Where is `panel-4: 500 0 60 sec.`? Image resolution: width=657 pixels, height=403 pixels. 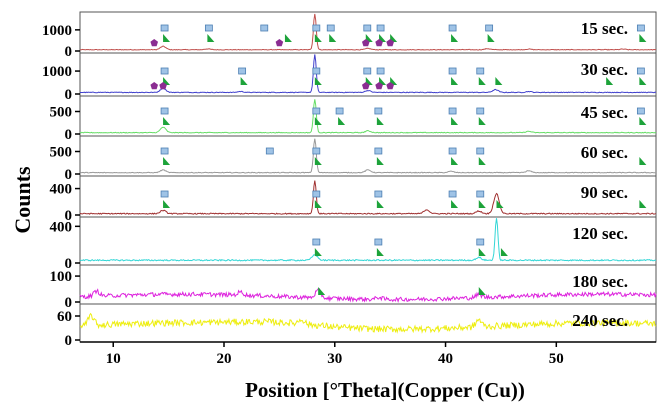 panel-4: 500 0 60 sec. is located at coordinates (353, 159).